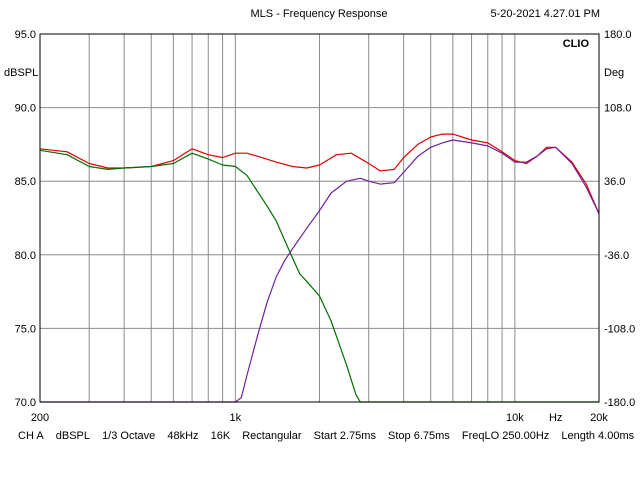  What do you see at coordinates (25, 256) in the screenshot?
I see `y-tick-label: 80.0` at bounding box center [25, 256].